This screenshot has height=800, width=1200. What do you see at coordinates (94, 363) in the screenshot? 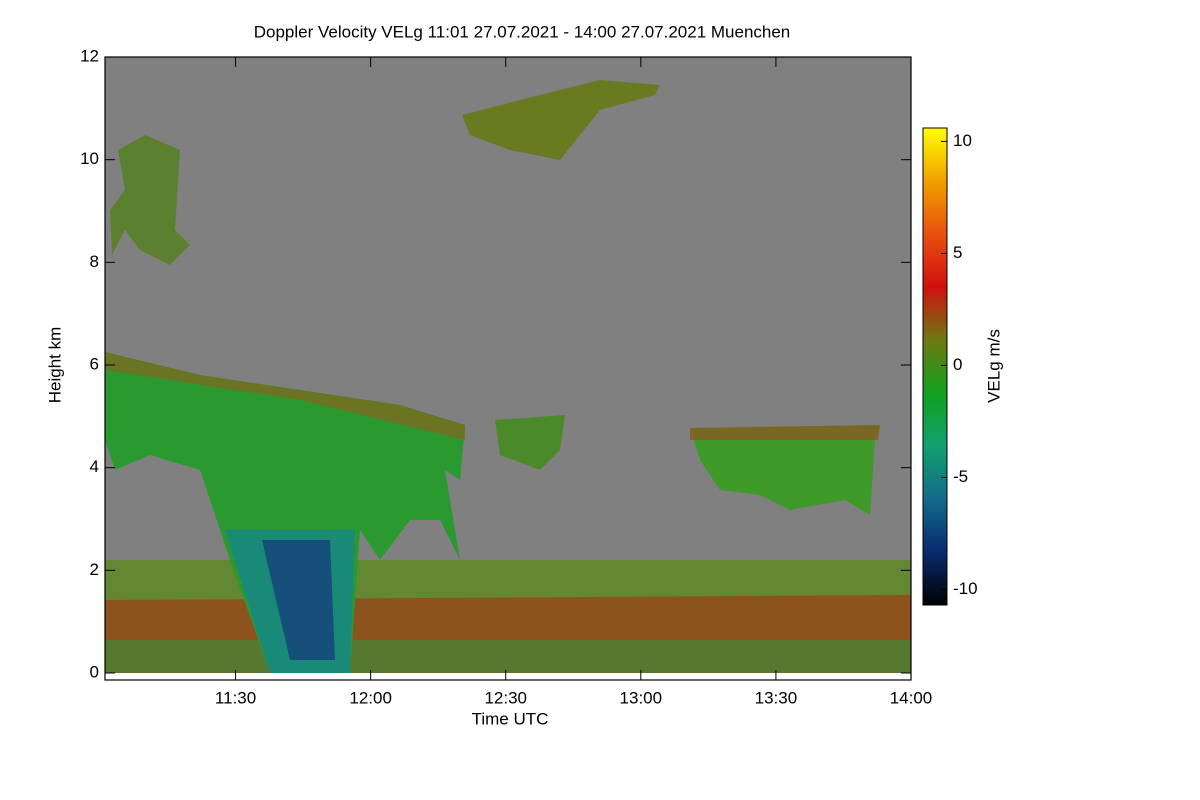
I see `y-tick-label: 6` at bounding box center [94, 363].